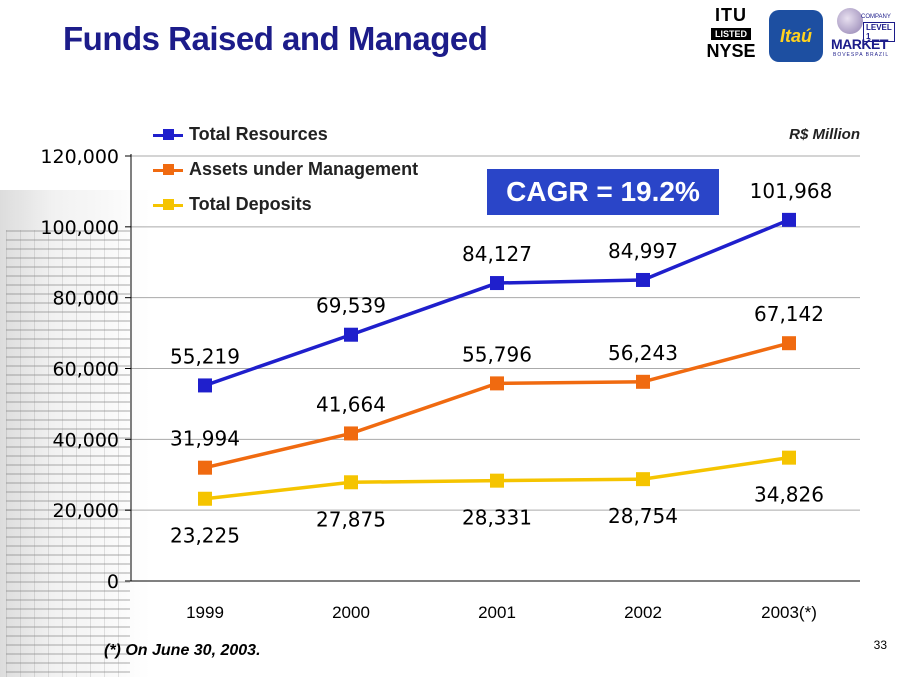 The height and width of the screenshot is (677, 903). I want to click on y-tick-label: 100,000, so click(79, 228).